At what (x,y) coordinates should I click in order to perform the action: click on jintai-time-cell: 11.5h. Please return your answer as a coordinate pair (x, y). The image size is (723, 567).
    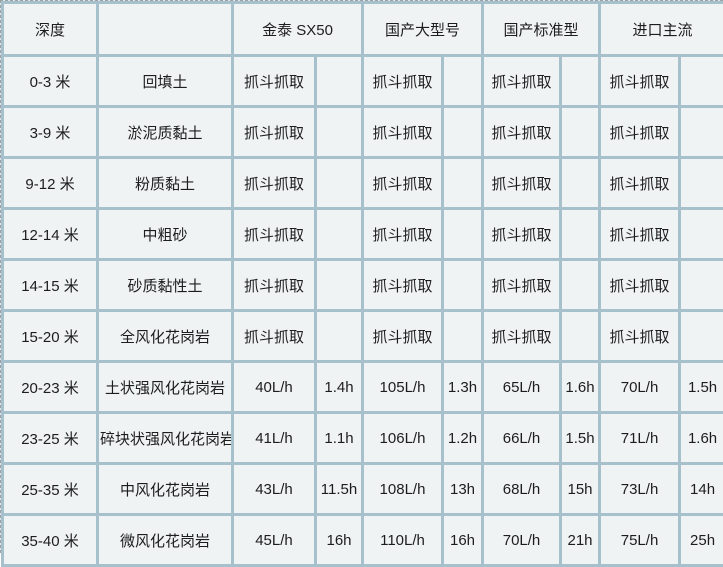
    Looking at the image, I should click on (339, 489).